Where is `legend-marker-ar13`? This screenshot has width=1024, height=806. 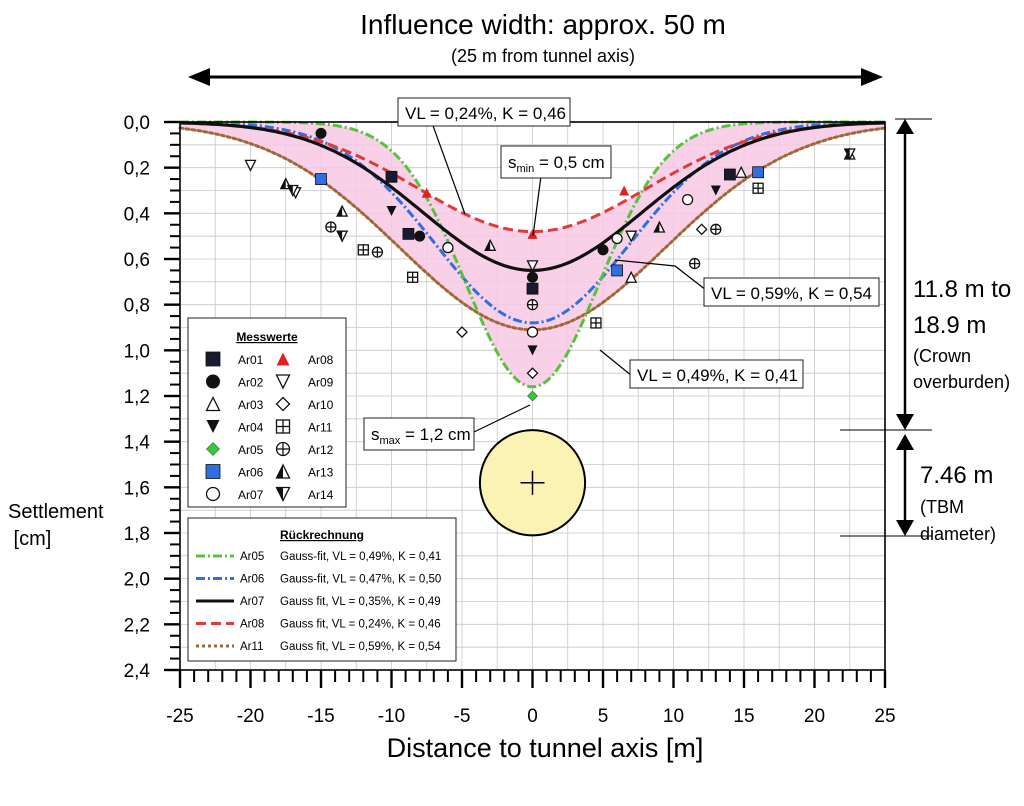
legend-marker-ar13 is located at coordinates (283, 471).